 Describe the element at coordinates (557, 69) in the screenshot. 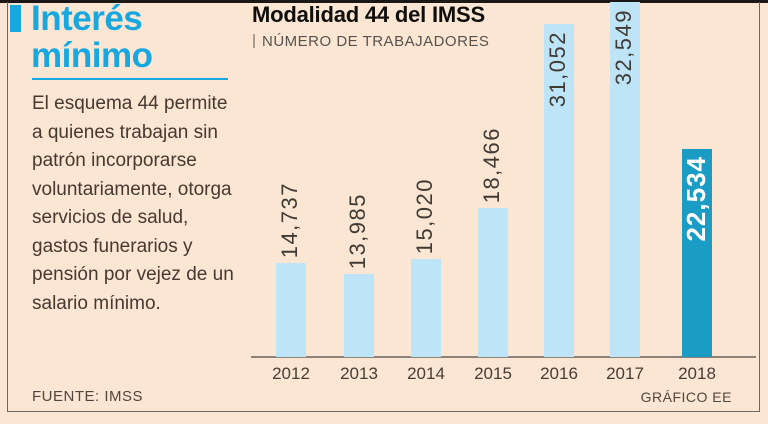

I see `bar-value-label-2016: 31,052` at that location.